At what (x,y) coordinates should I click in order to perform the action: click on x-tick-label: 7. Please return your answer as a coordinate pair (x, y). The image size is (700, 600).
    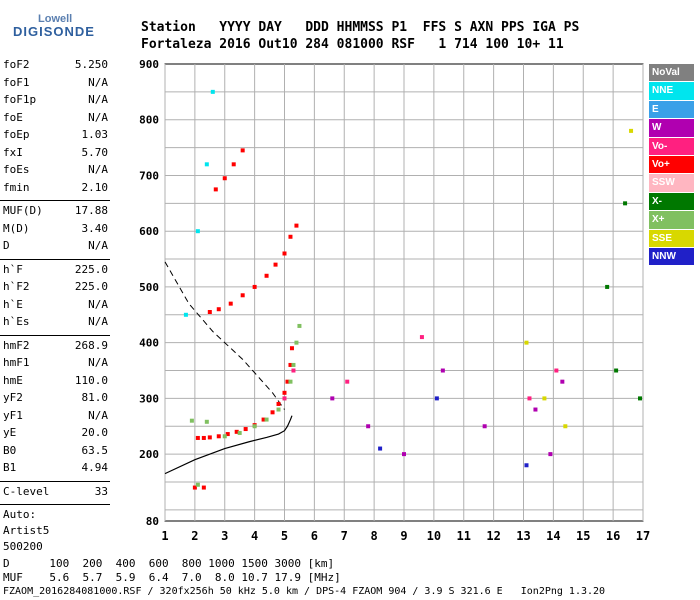
    Looking at the image, I should click on (344, 536).